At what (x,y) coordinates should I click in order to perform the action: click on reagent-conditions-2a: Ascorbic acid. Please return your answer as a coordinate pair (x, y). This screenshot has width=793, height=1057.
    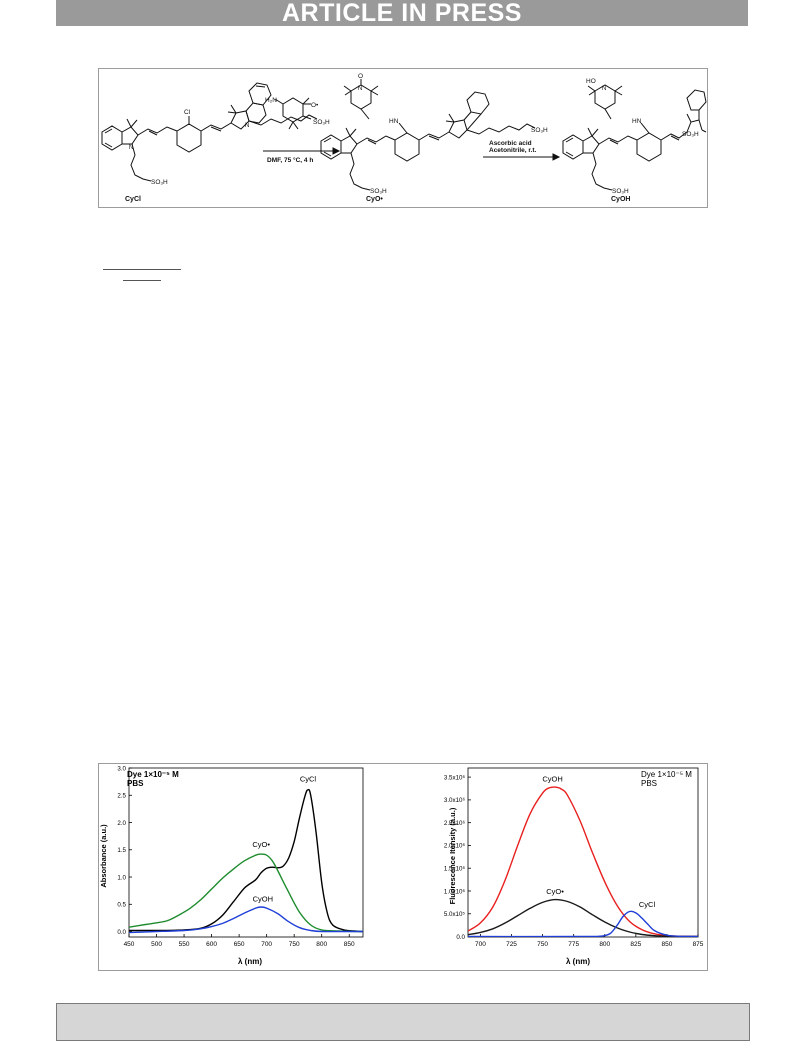
    Looking at the image, I should click on (510, 143).